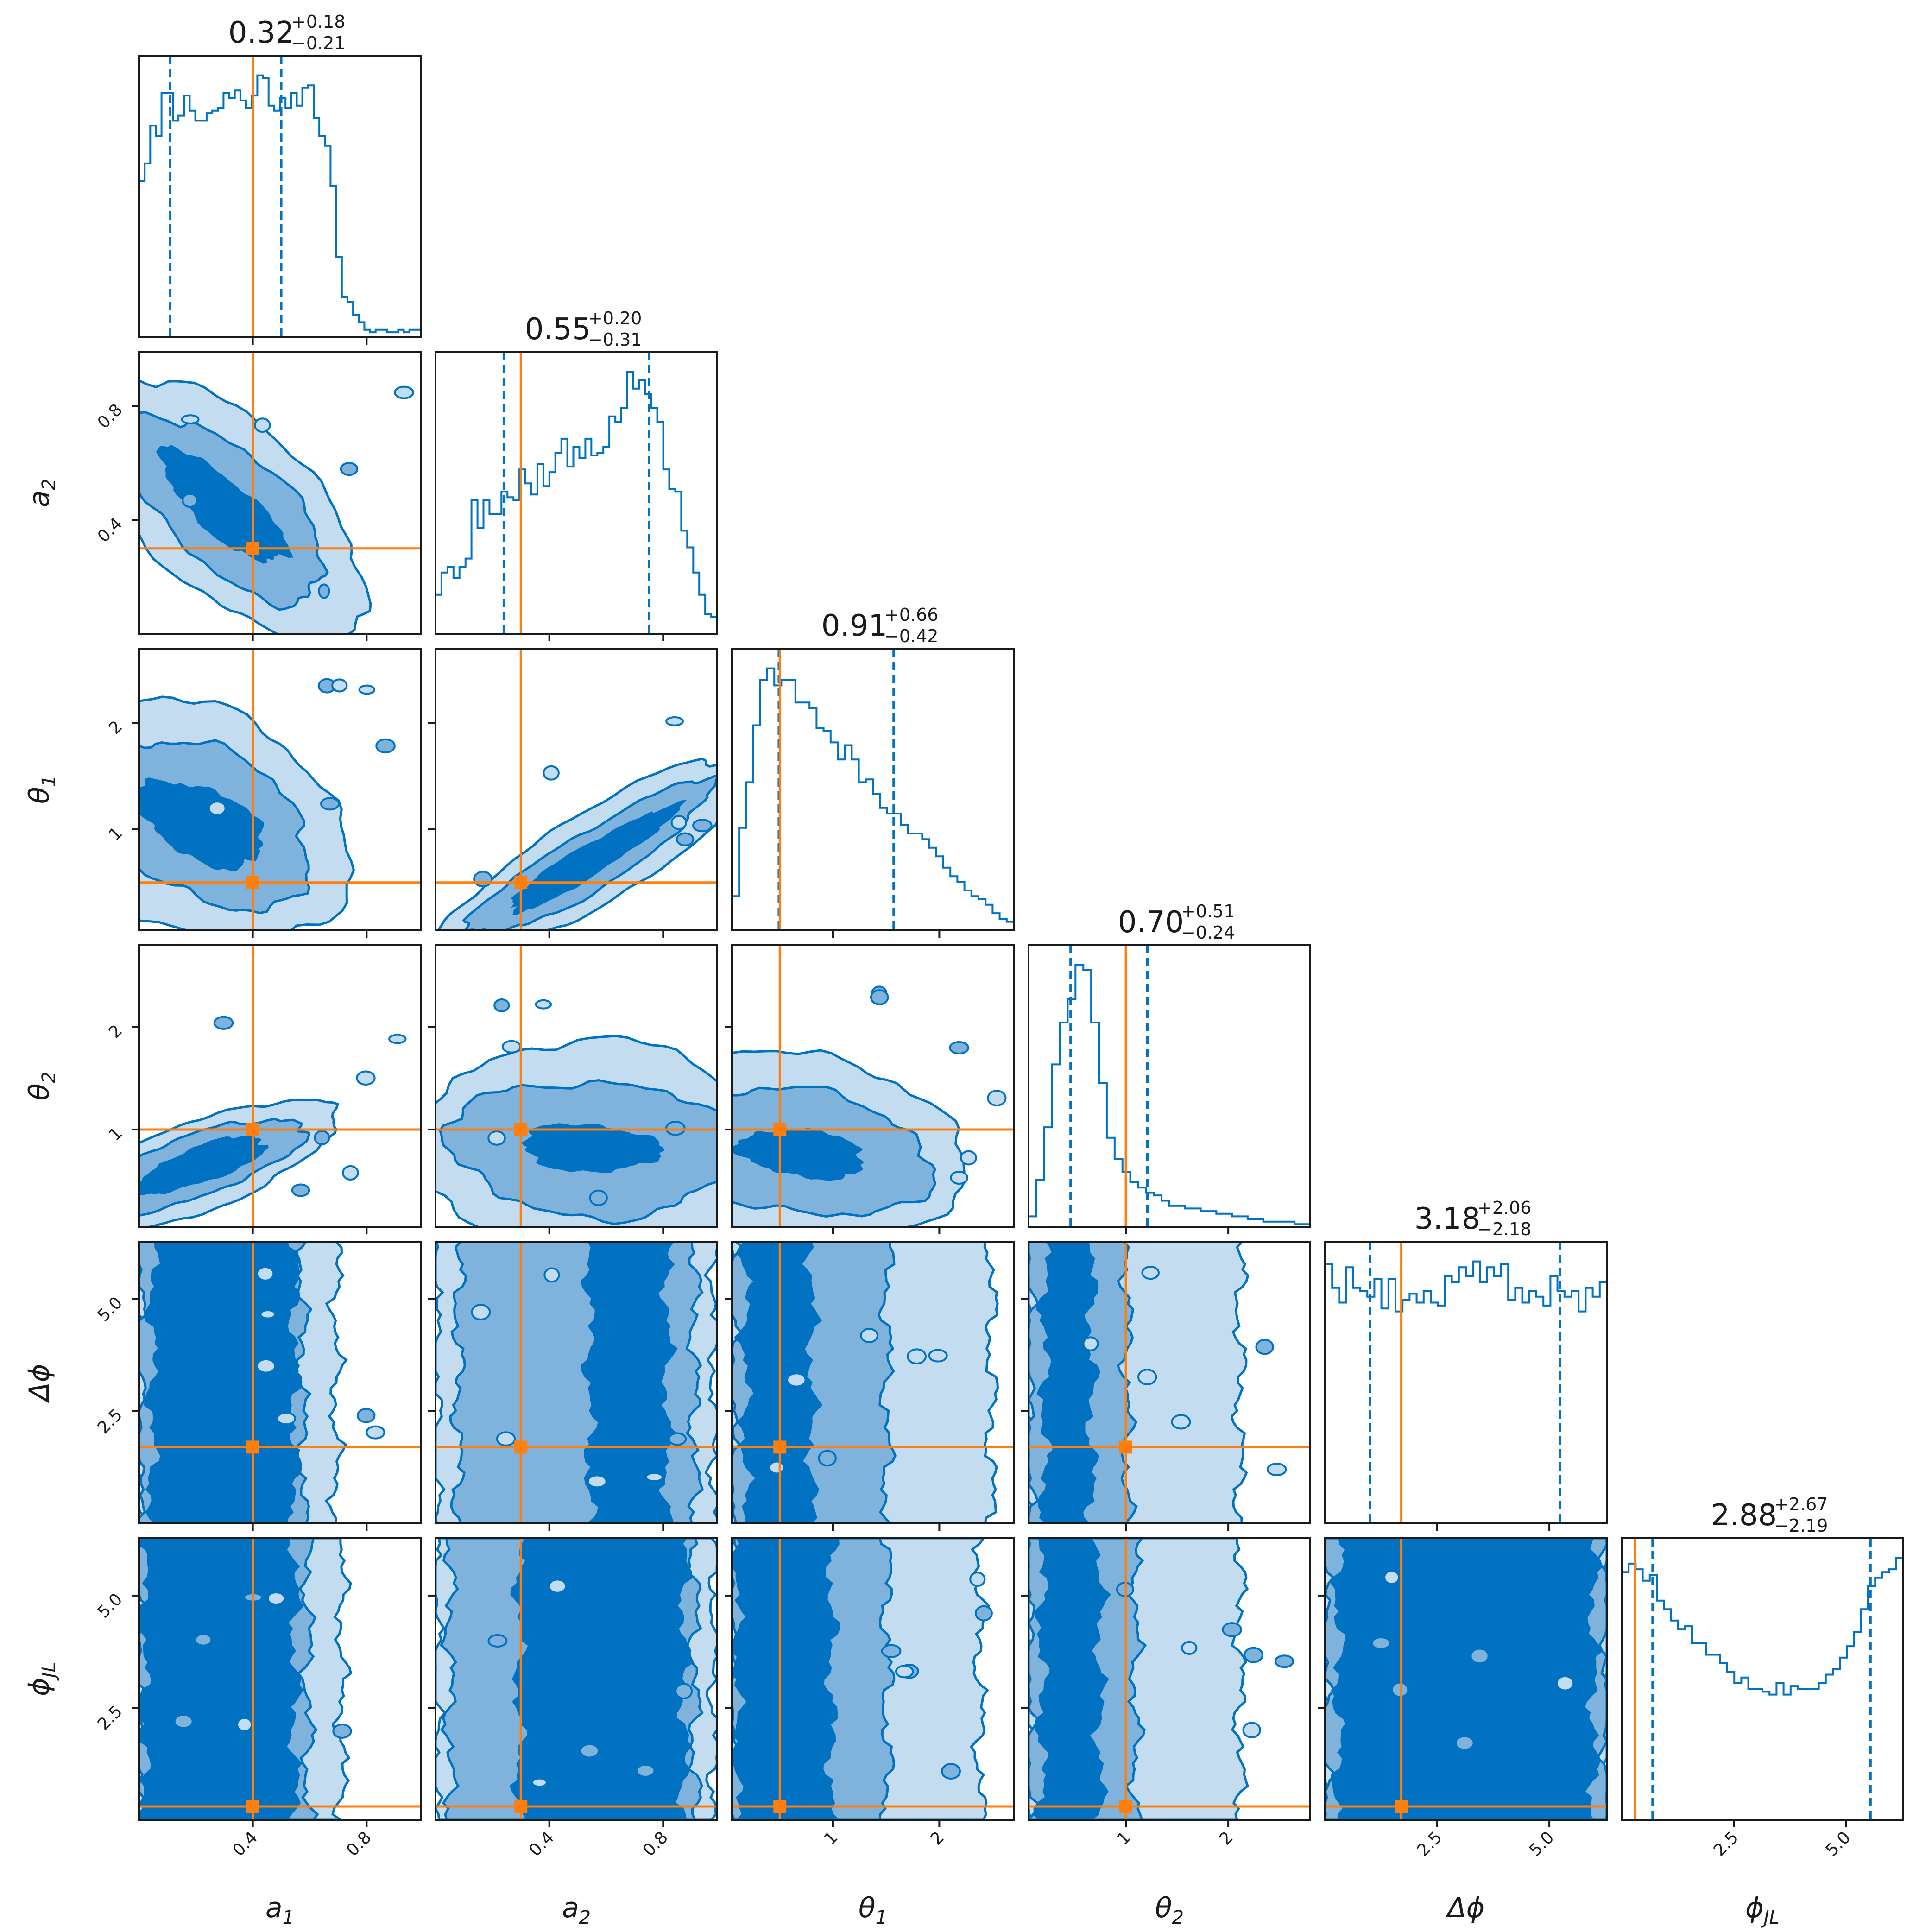 This screenshot has width=1932, height=1932. What do you see at coordinates (855, 626) in the screenshot?
I see `histogram-title-theta1: 0.91` at bounding box center [855, 626].